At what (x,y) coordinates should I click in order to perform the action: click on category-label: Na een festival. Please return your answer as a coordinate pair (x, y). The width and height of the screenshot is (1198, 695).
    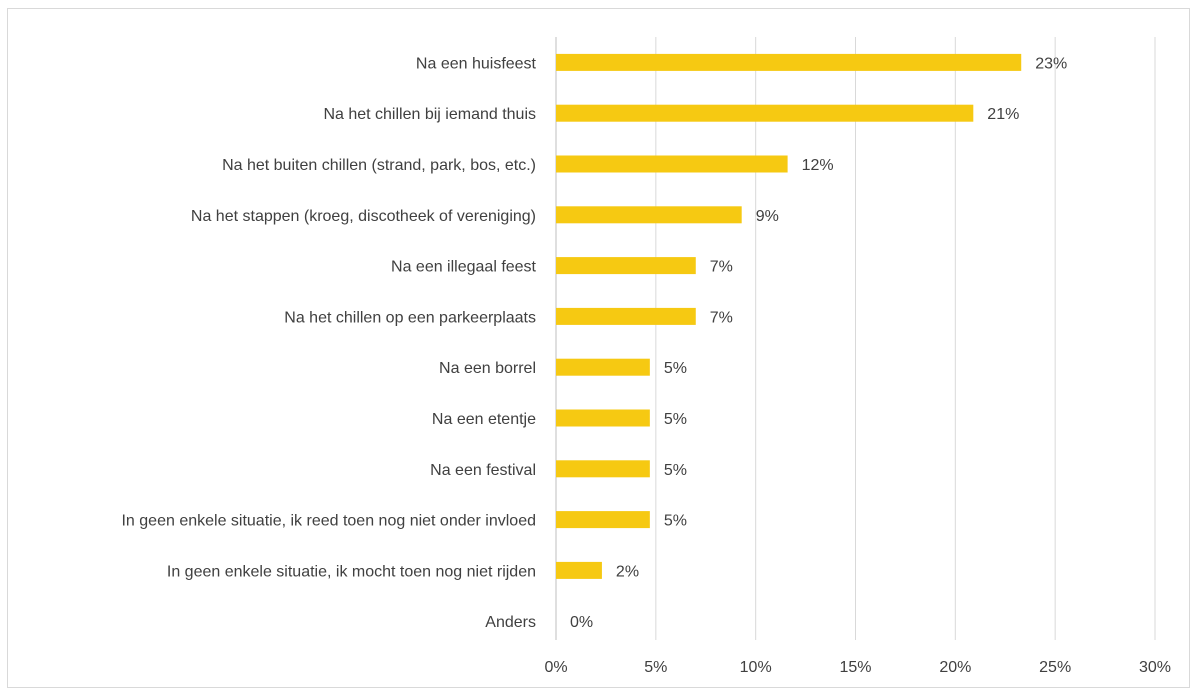
    Looking at the image, I should click on (483, 470).